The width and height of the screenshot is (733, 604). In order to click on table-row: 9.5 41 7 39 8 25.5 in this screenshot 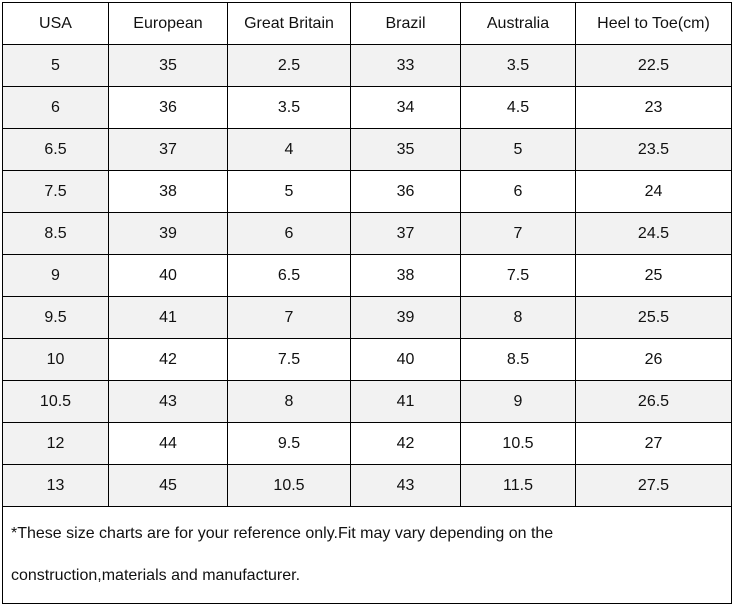, I will do `click(367, 317)`.